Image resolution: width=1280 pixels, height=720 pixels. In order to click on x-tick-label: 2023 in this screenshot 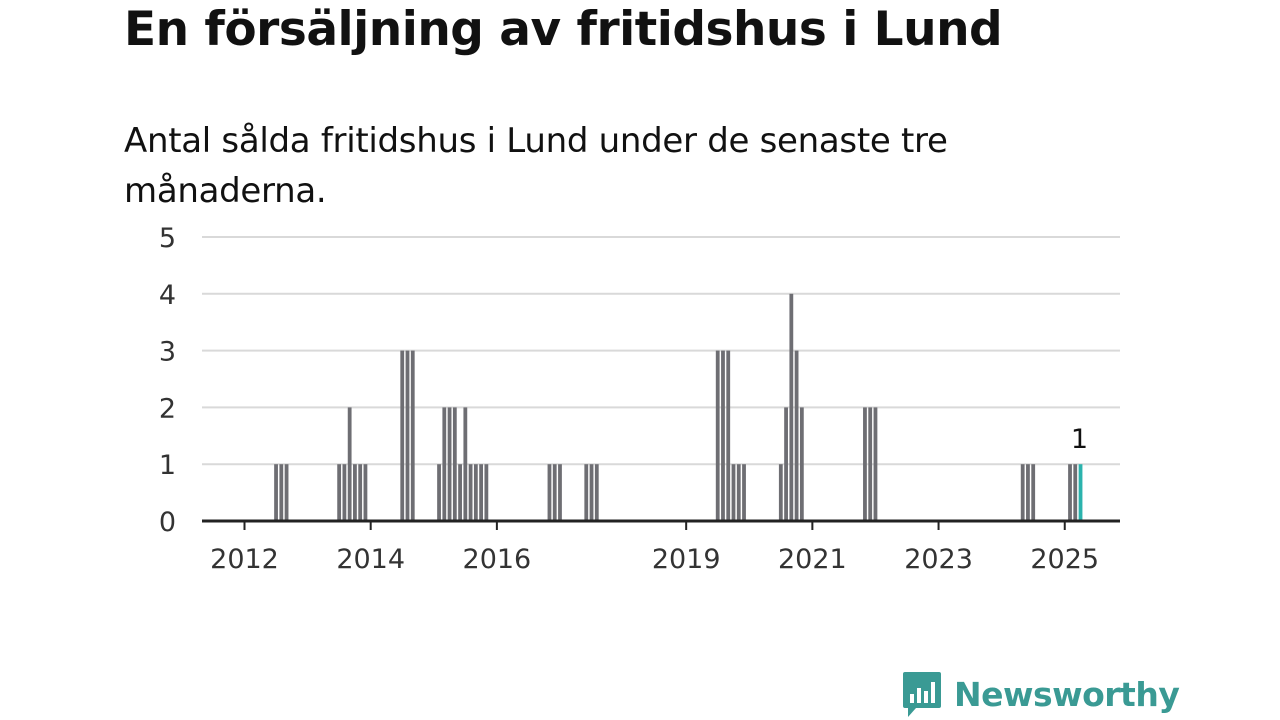, I will do `click(938, 559)`.